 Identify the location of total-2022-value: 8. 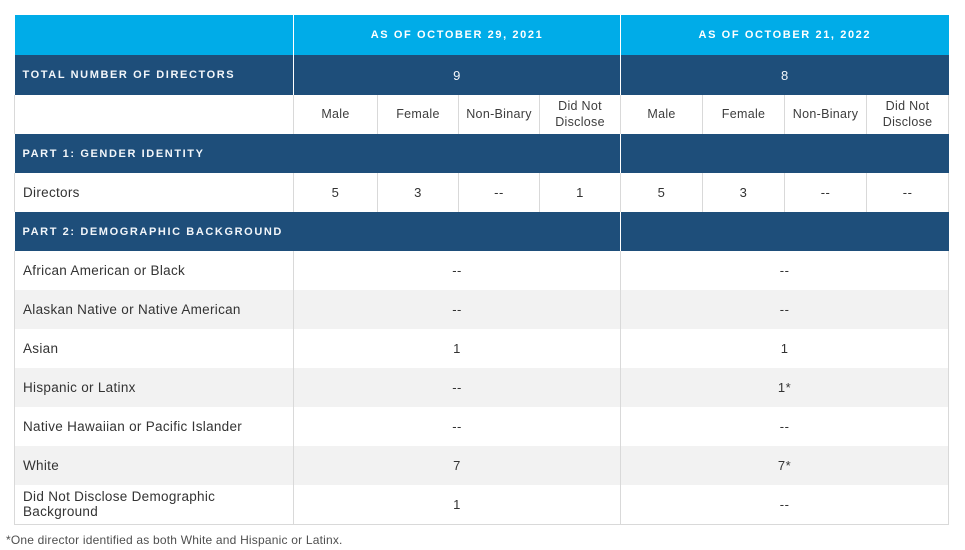
(784, 75).